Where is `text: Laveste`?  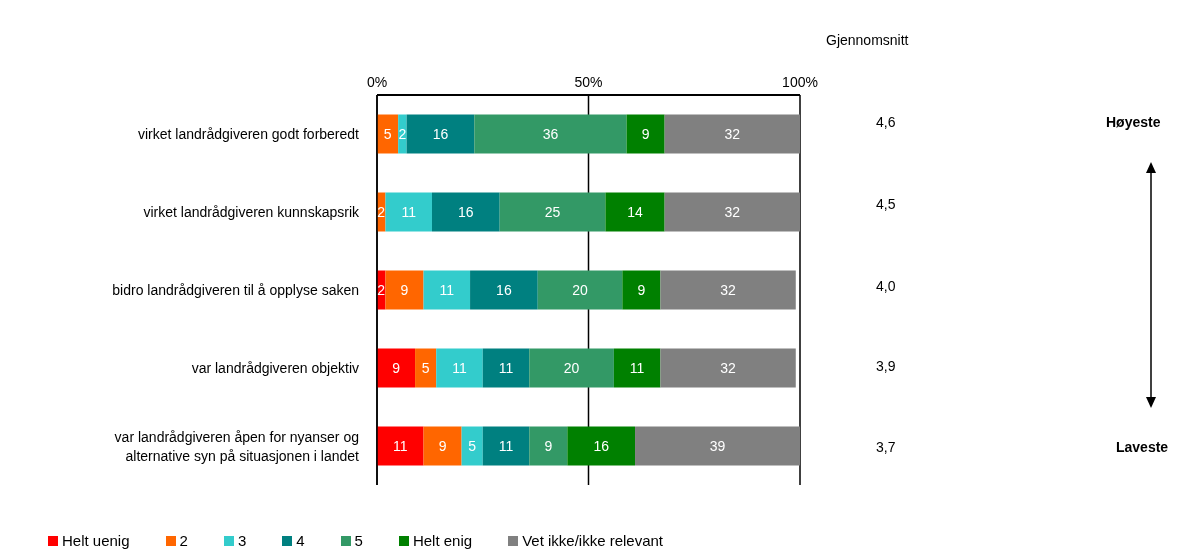 text: Laveste is located at coordinates (1142, 447).